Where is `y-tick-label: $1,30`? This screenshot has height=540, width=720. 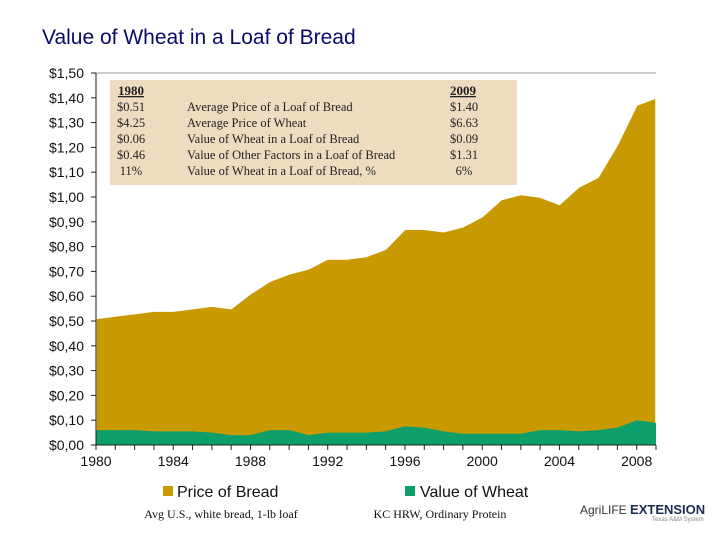 y-tick-label: $1,30 is located at coordinates (66, 123).